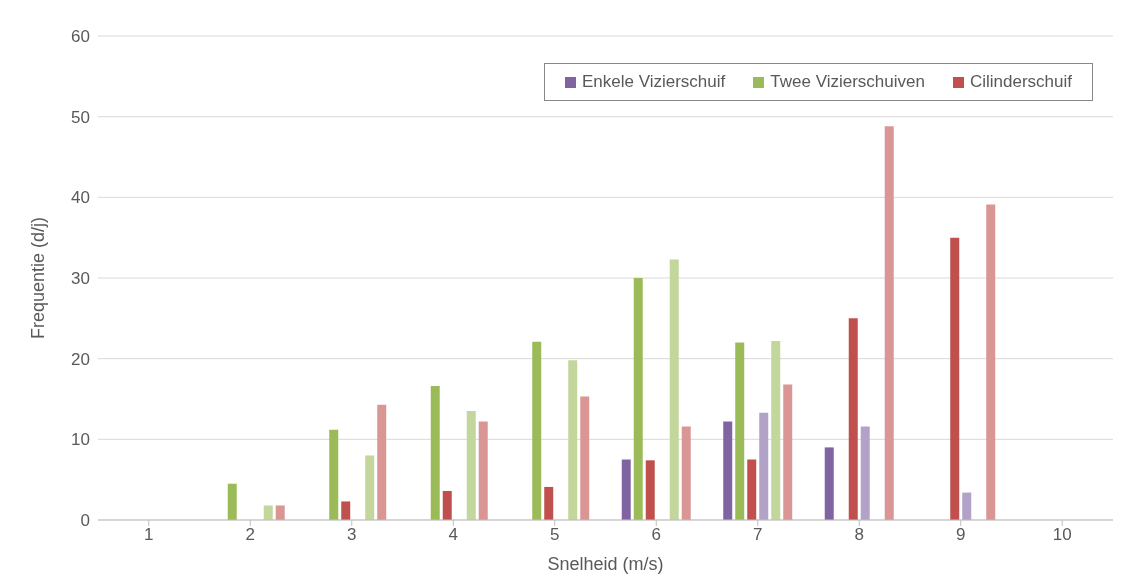 The image size is (1141, 588). I want to click on x-tick-label: 6, so click(656, 535).